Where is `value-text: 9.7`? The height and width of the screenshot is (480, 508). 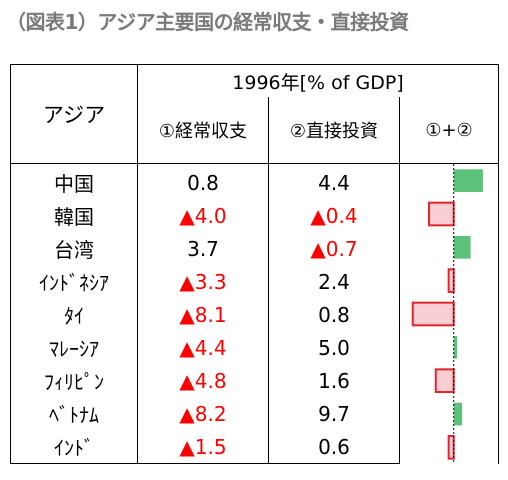 value-text: 9.7 is located at coordinates (334, 413).